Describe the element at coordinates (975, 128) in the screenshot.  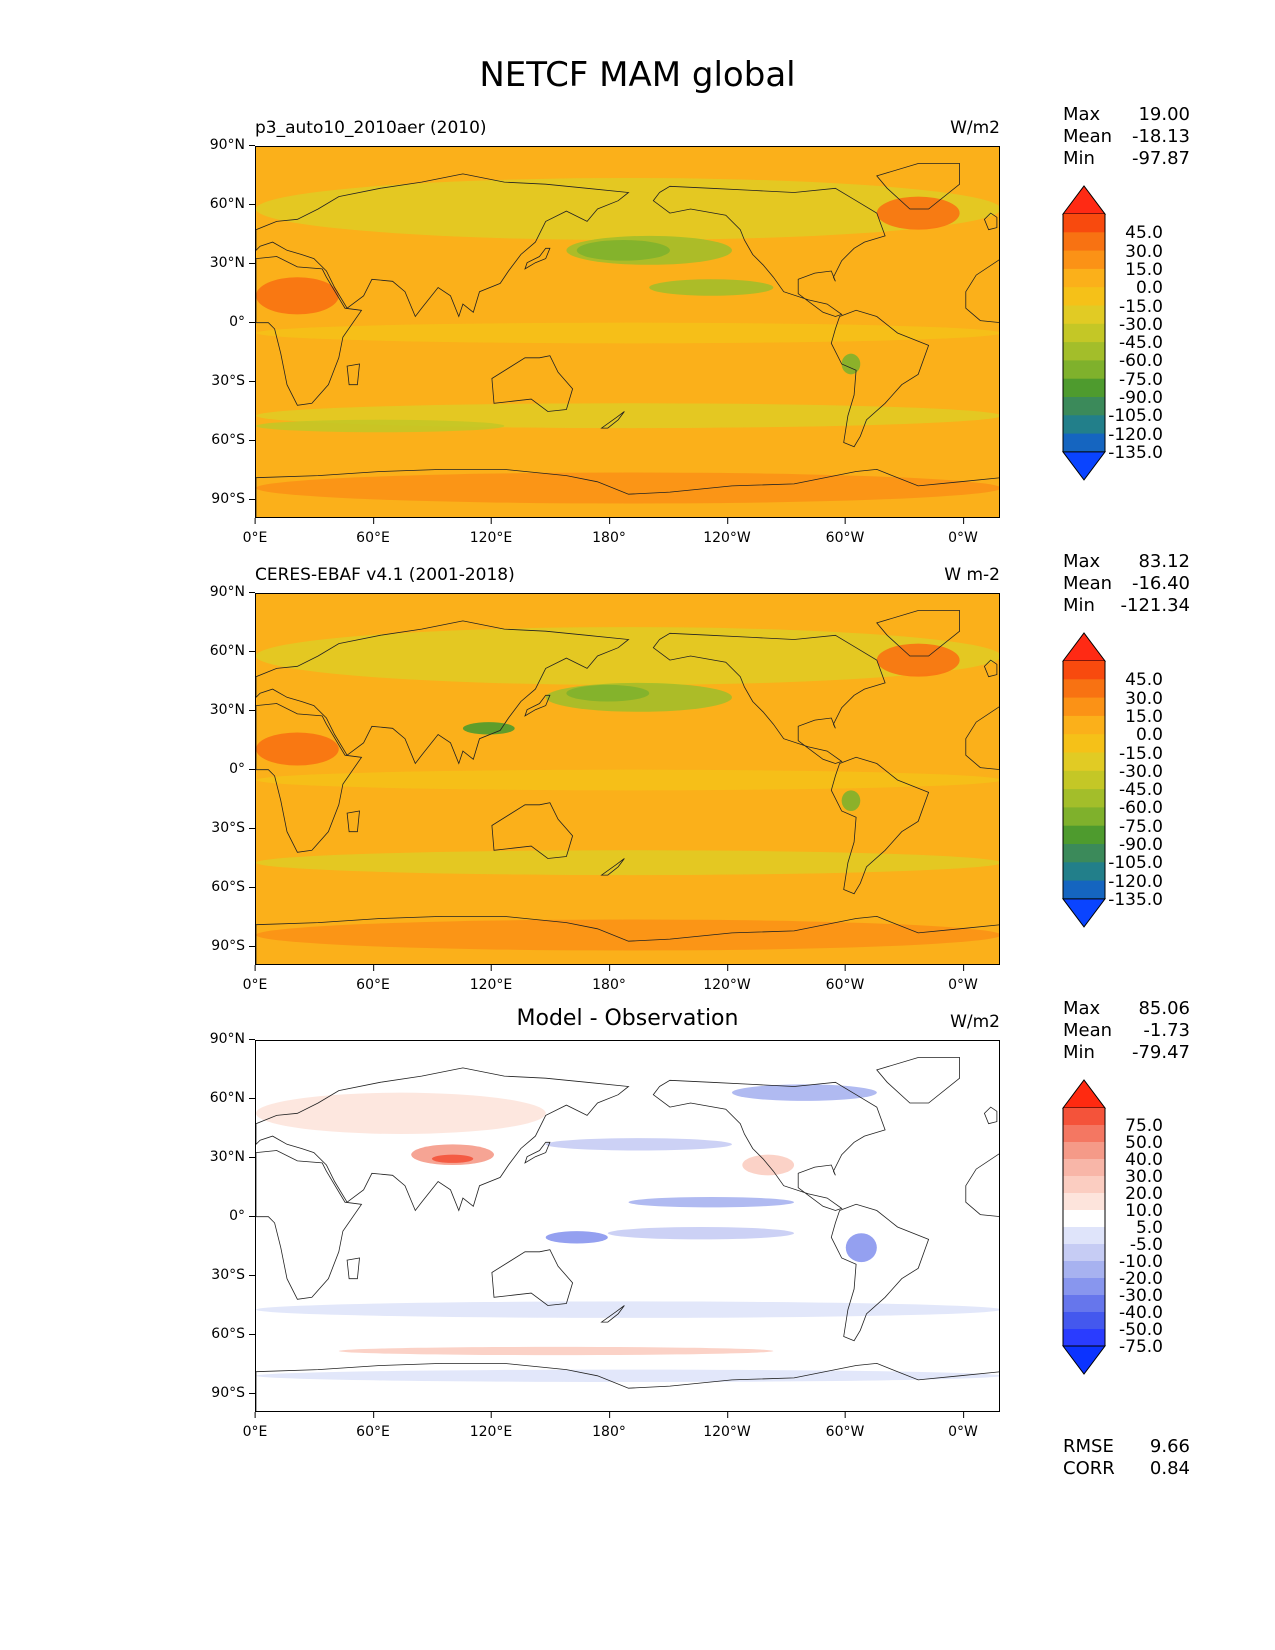
I see `panel-units: W/m2` at that location.